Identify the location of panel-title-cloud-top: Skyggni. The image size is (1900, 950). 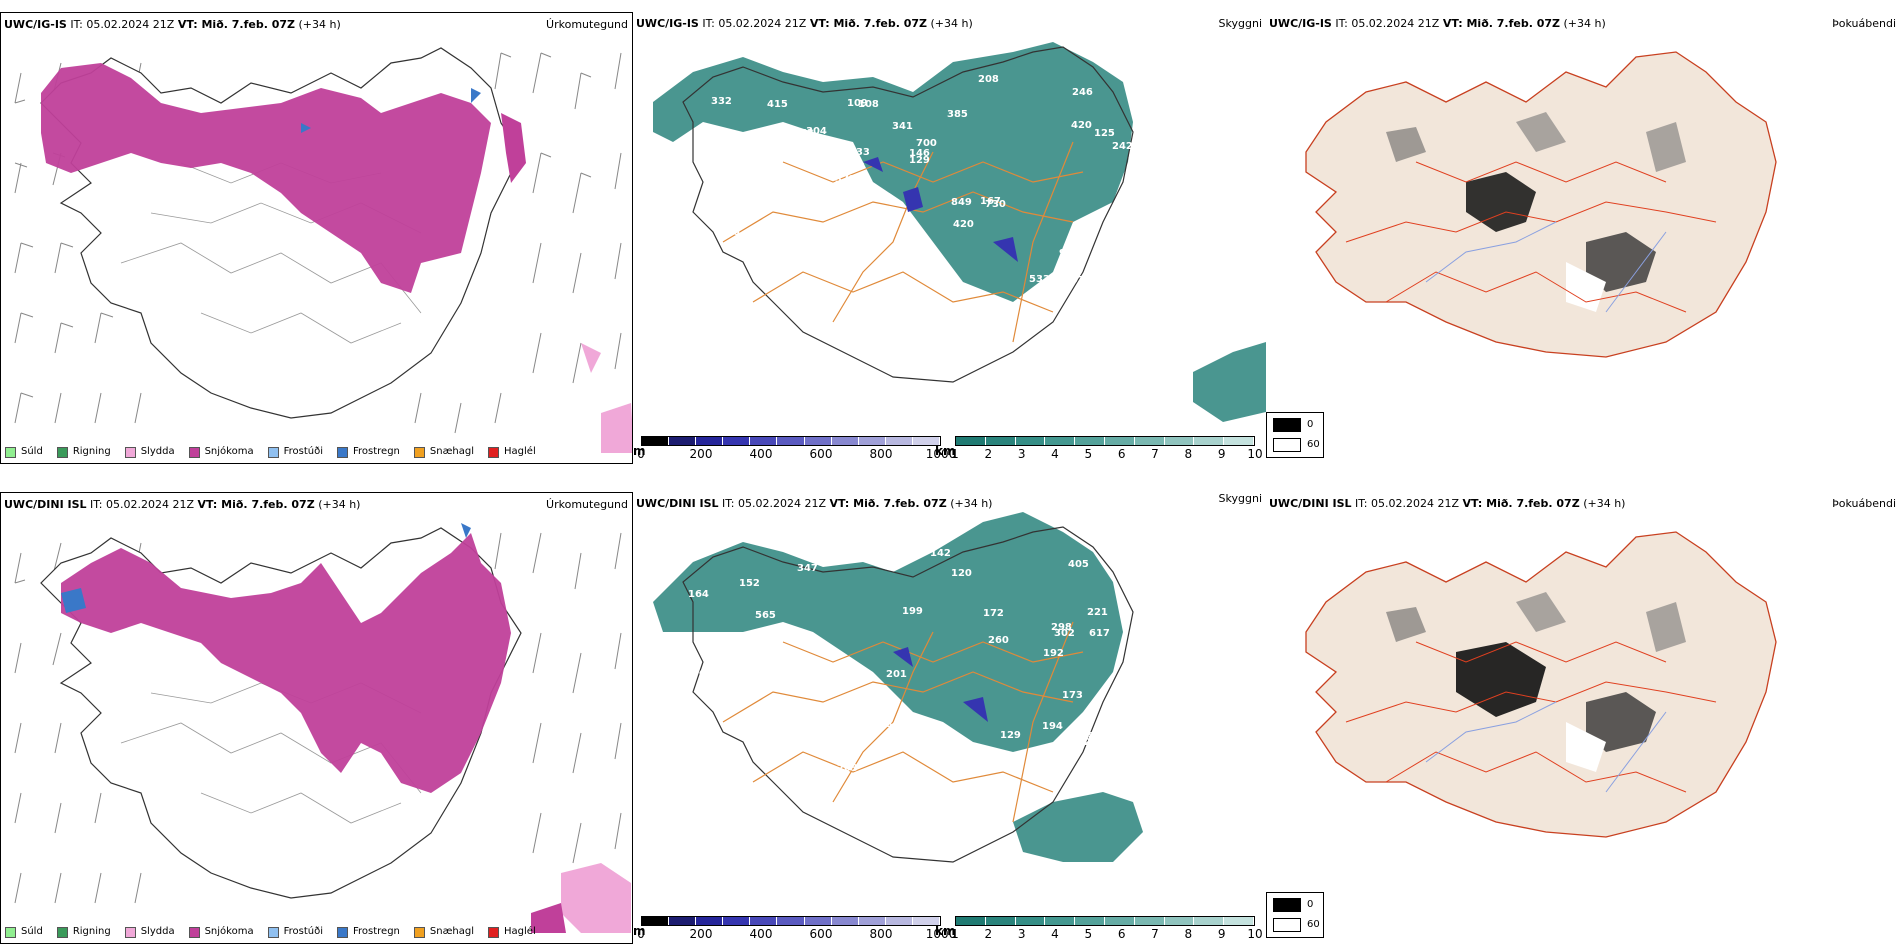
(1240, 23).